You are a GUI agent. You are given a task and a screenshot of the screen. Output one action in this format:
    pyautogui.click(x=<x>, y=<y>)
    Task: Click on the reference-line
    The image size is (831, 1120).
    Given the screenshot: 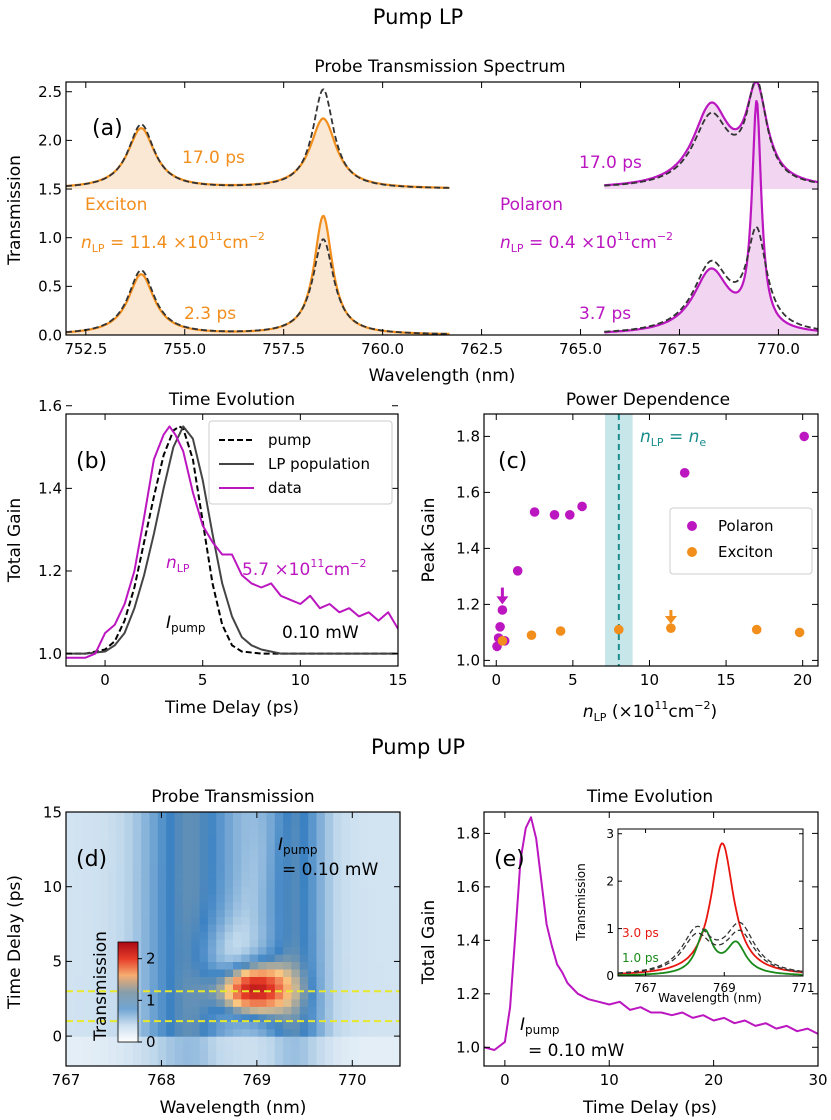 What is the action you would take?
    pyautogui.click(x=258, y=286)
    